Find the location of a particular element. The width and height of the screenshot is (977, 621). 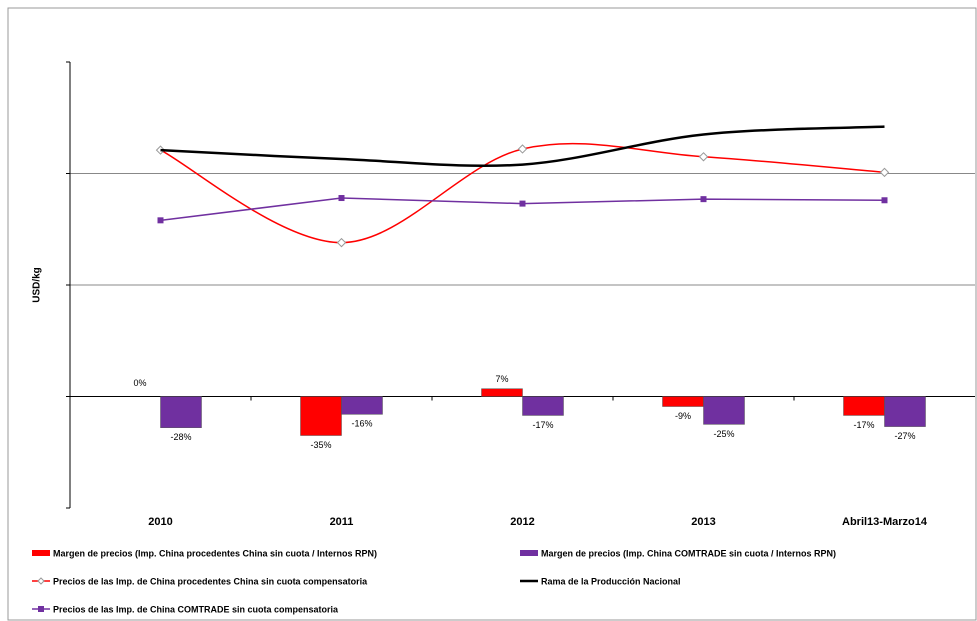

data-label: 0% is located at coordinates (139, 383).